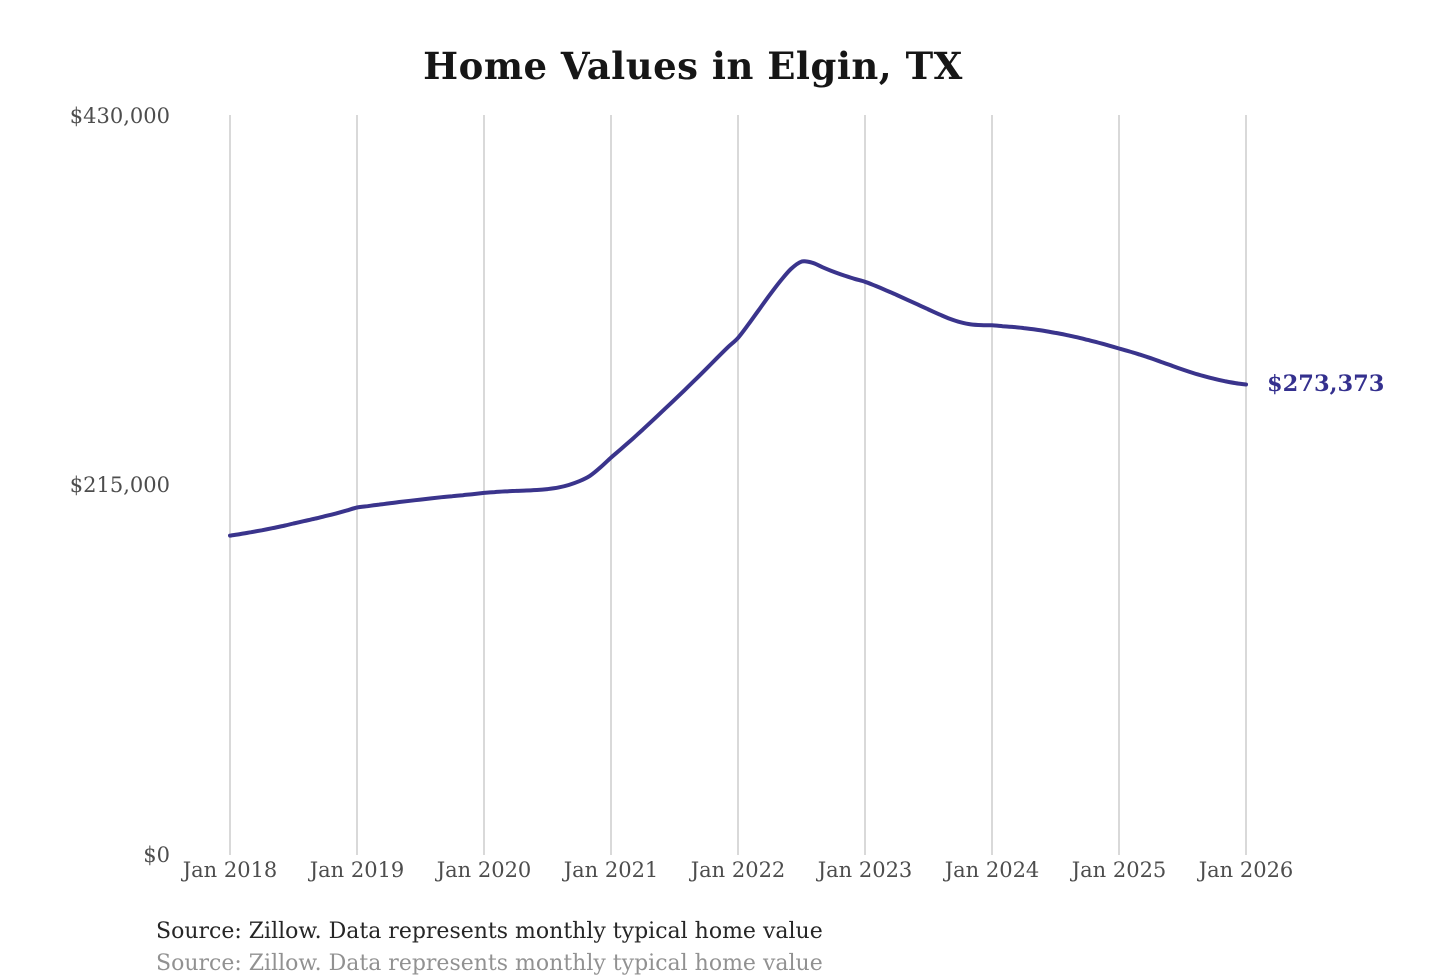 This screenshot has height=976, width=1440. What do you see at coordinates (119, 485) in the screenshot?
I see `y-axis-tick-215000: $215,000` at bounding box center [119, 485].